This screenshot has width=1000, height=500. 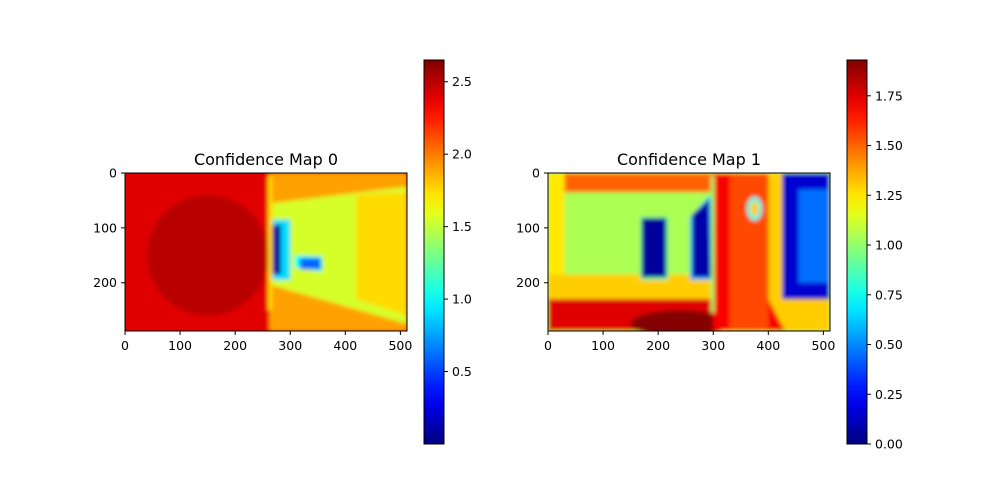 What do you see at coordinates (462, 81) in the screenshot?
I see `colorbar-tick-label: 2.5` at bounding box center [462, 81].